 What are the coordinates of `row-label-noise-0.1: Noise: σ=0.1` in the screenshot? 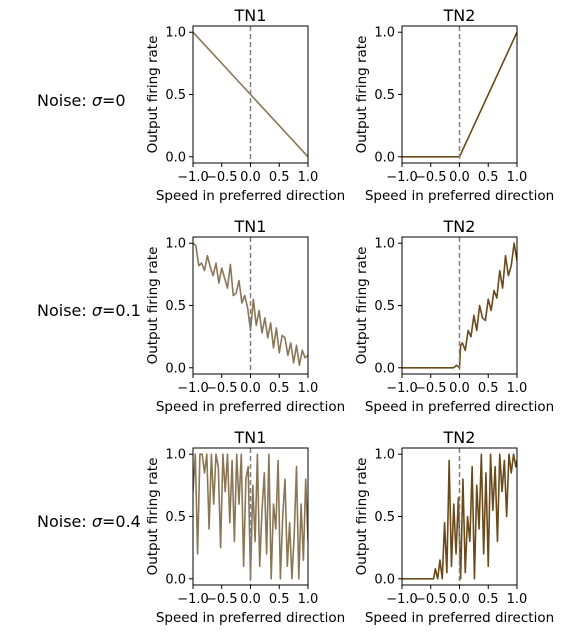 It's located at (89, 310).